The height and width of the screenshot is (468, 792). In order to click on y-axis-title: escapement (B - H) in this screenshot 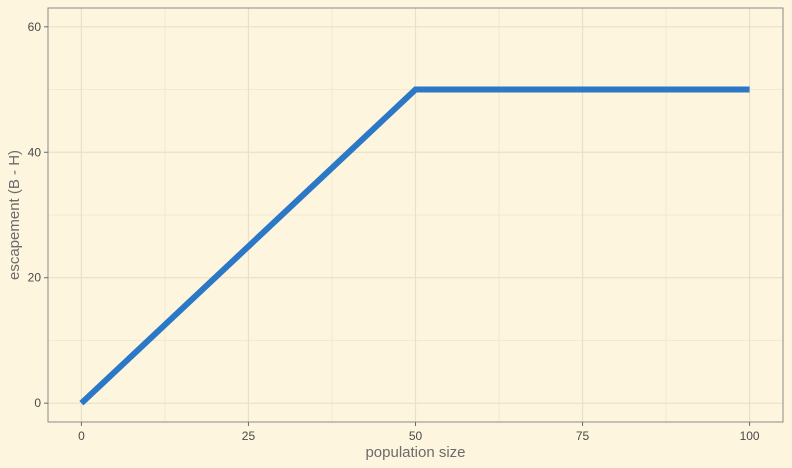, I will do `click(14, 215)`.